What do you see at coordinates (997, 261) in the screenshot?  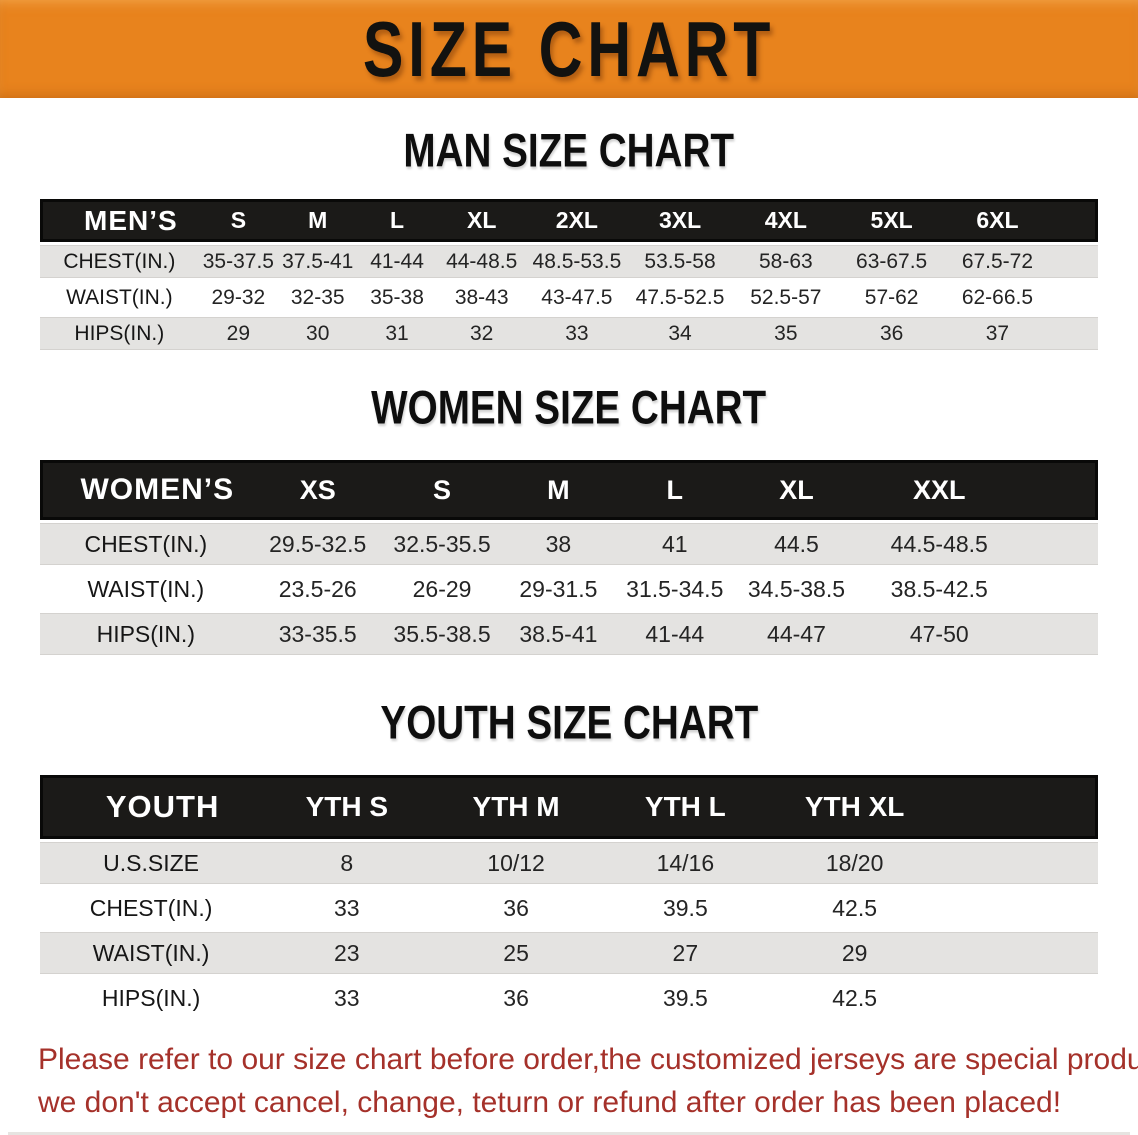 I see `size-cell: 67.5-72` at bounding box center [997, 261].